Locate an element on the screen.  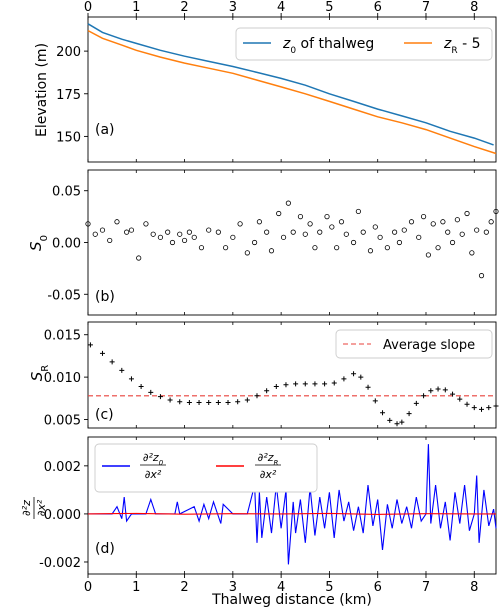
top-axis-ticks: 0 1 2 3 4 5 6 7 8 is located at coordinates (281, 8).